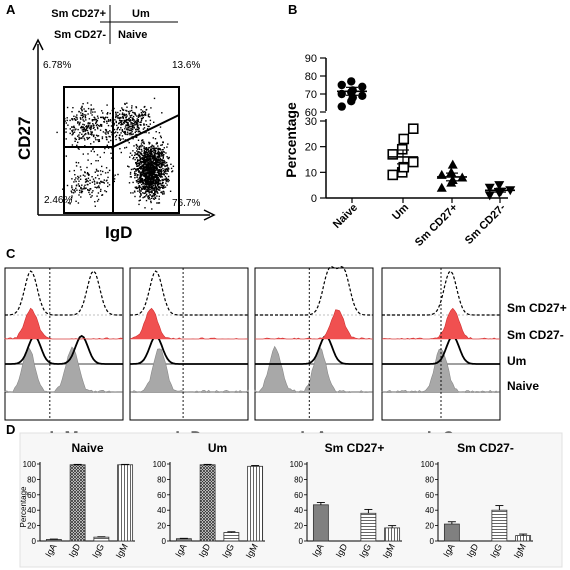 The width and height of the screenshot is (570, 570). Describe the element at coordinates (87, 448) in the screenshot. I see `d-chart-title: Naive` at that location.